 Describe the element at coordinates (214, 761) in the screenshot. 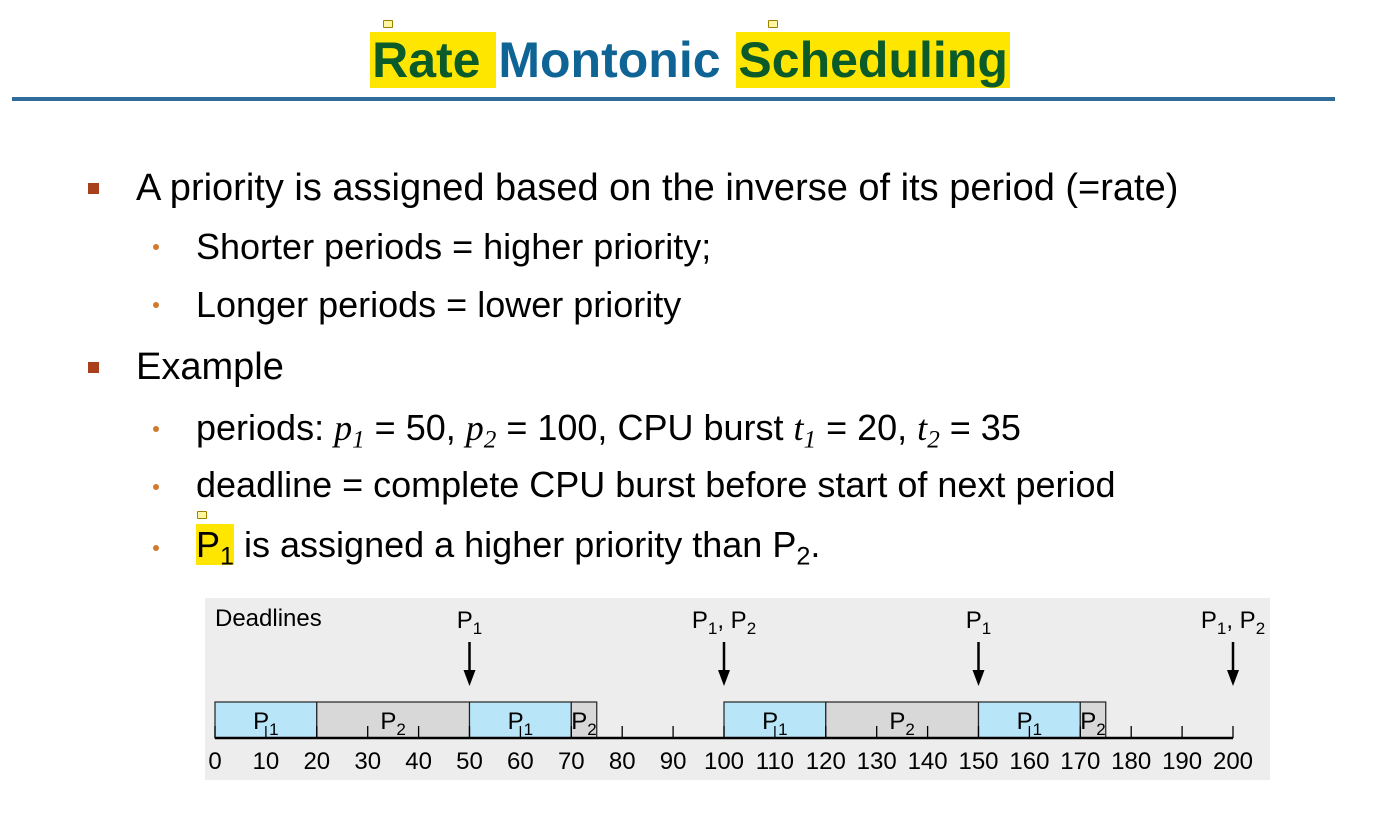

I see `tick-label-0: 0` at that location.